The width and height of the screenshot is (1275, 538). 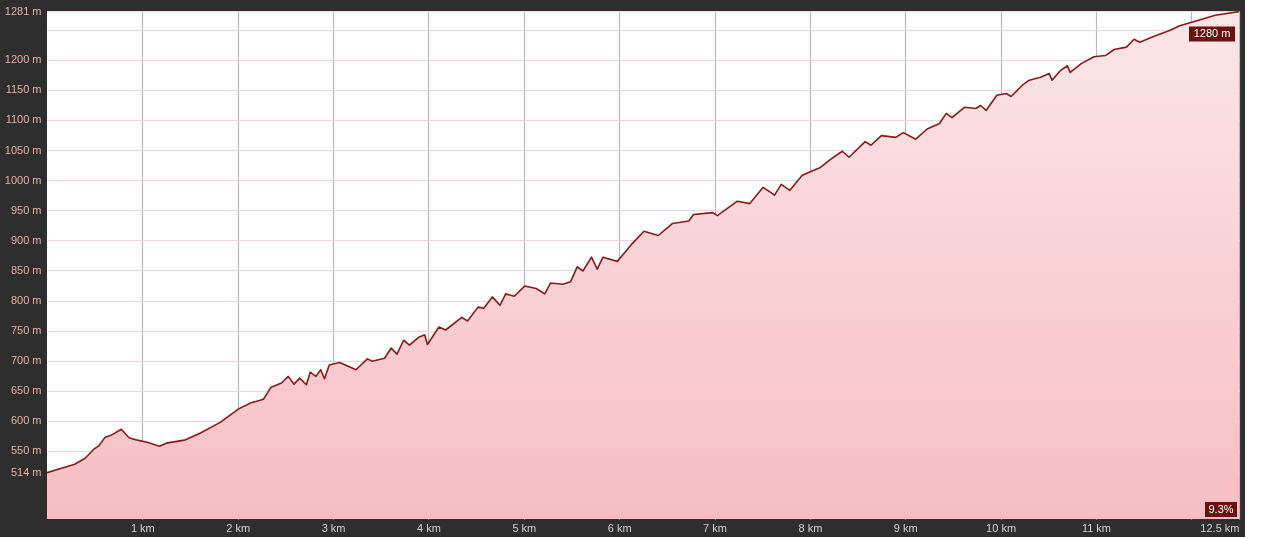 I want to click on x-tick-label: 12.5 km, so click(x=1220, y=527).